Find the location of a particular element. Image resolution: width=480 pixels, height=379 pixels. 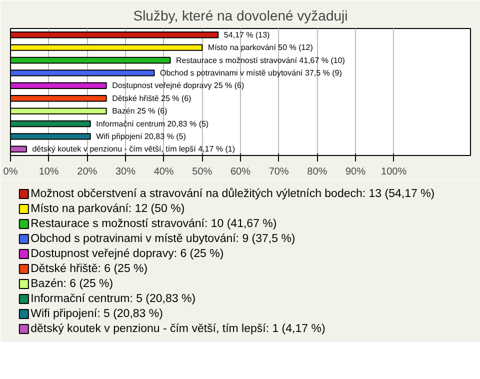

legend-label: Obchod s potravinami v místě ubytování: 9 (37,5 %) is located at coordinates (163, 239).